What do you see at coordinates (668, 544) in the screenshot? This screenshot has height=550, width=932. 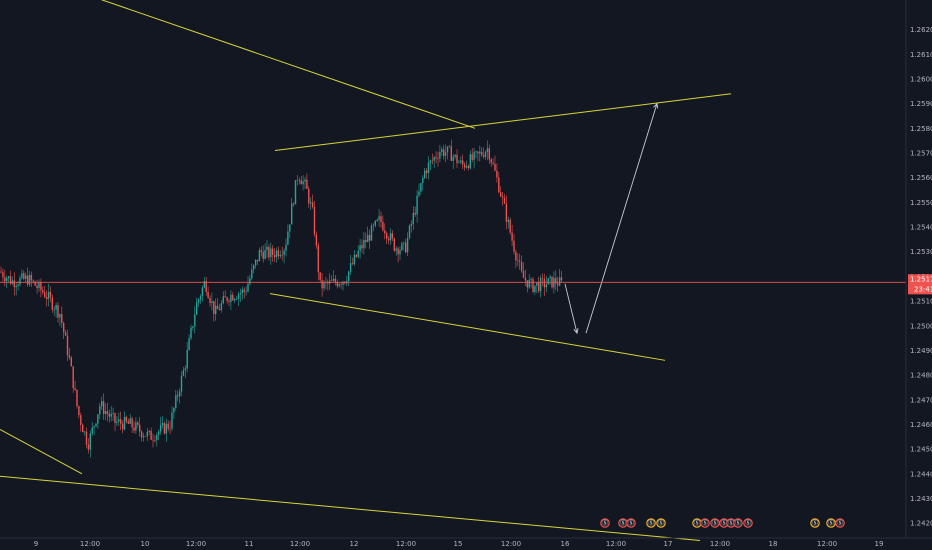 I see `time-tick-label: 17` at bounding box center [668, 544].